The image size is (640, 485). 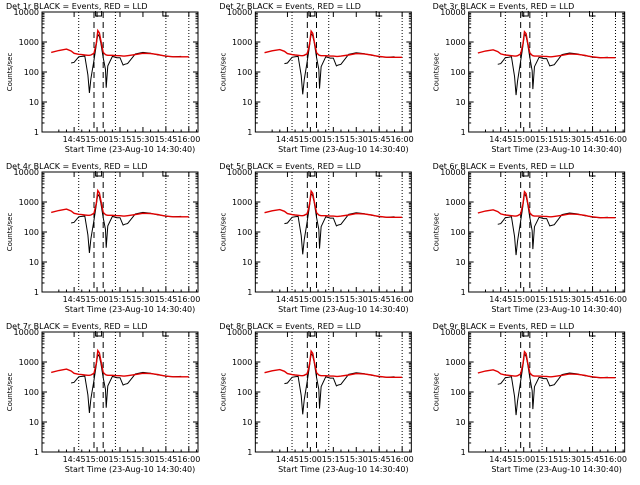 I want to click on panel-title: Det 5r BLACK = Events, RED = LLD, so click(x=290, y=166).